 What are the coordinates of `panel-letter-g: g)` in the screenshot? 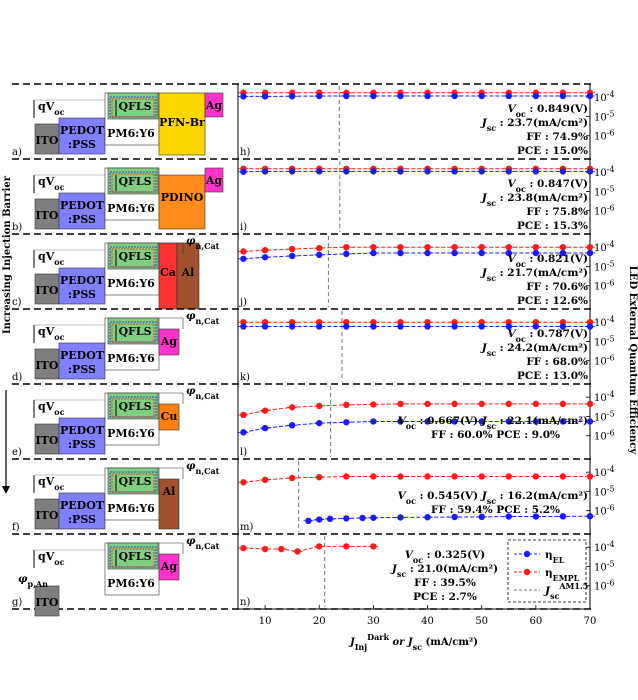 It's located at (17, 602).